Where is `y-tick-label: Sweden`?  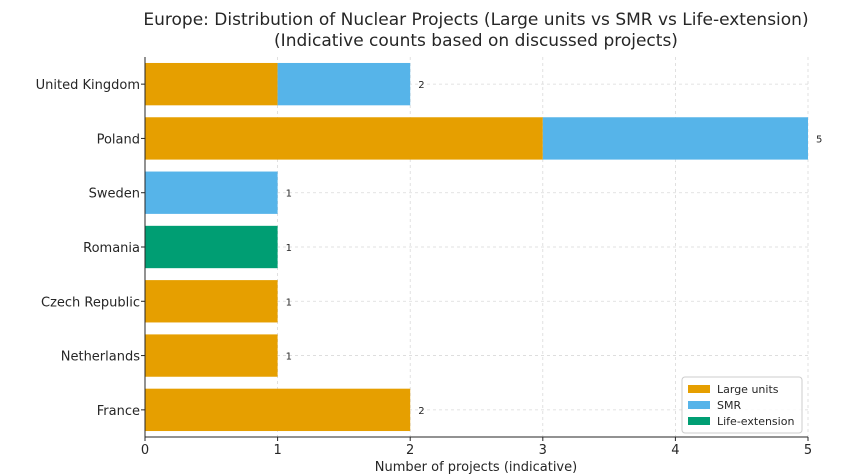 y-tick-label: Sweden is located at coordinates (114, 194).